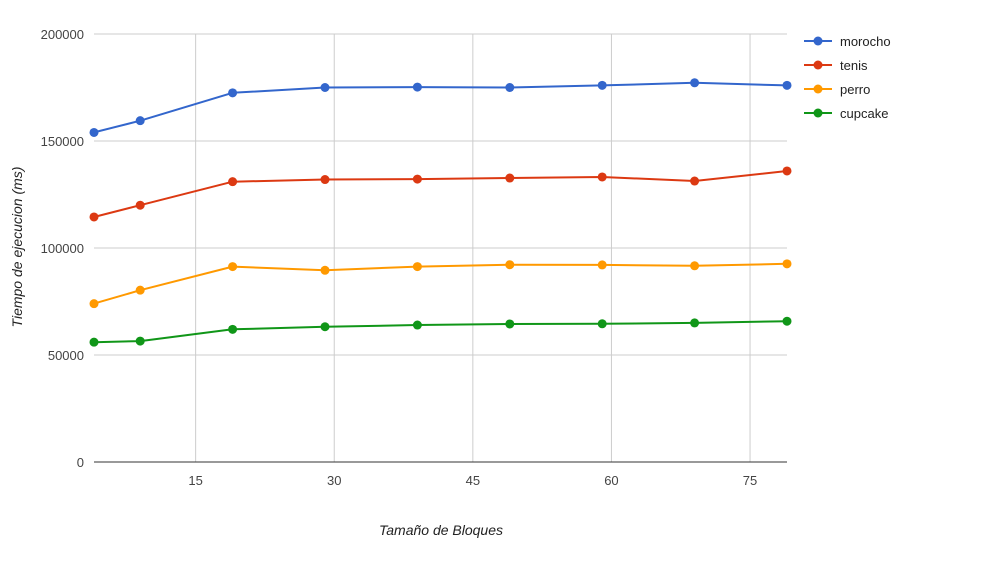 The width and height of the screenshot is (999, 577). What do you see at coordinates (855, 89) in the screenshot?
I see `legend-label: perro` at bounding box center [855, 89].